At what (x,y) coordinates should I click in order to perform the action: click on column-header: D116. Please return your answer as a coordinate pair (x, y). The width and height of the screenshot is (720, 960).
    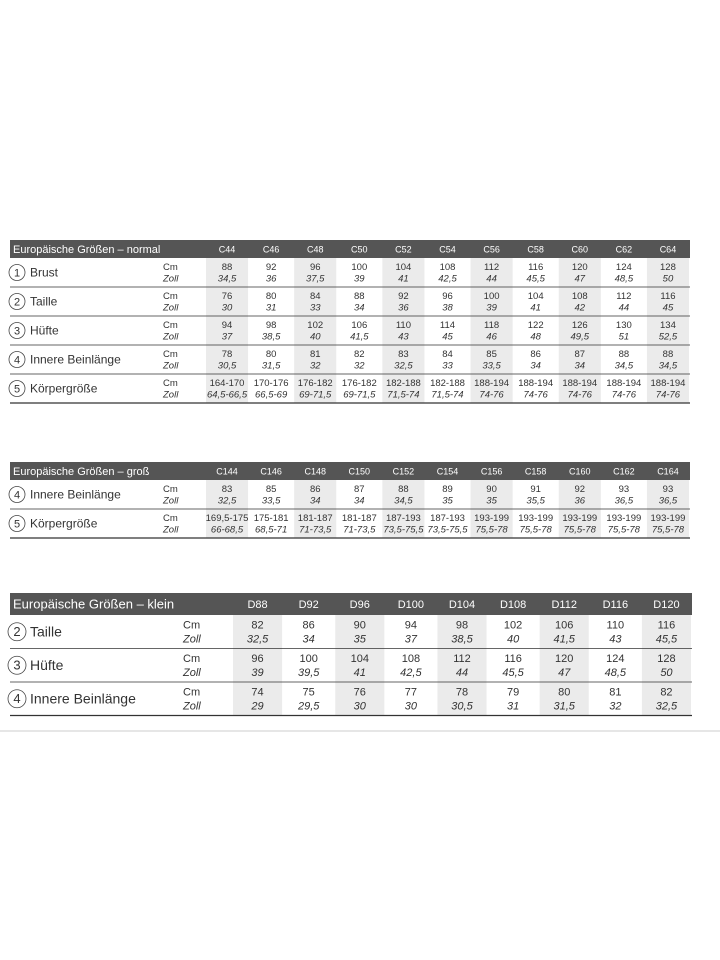
    Looking at the image, I should click on (615, 605).